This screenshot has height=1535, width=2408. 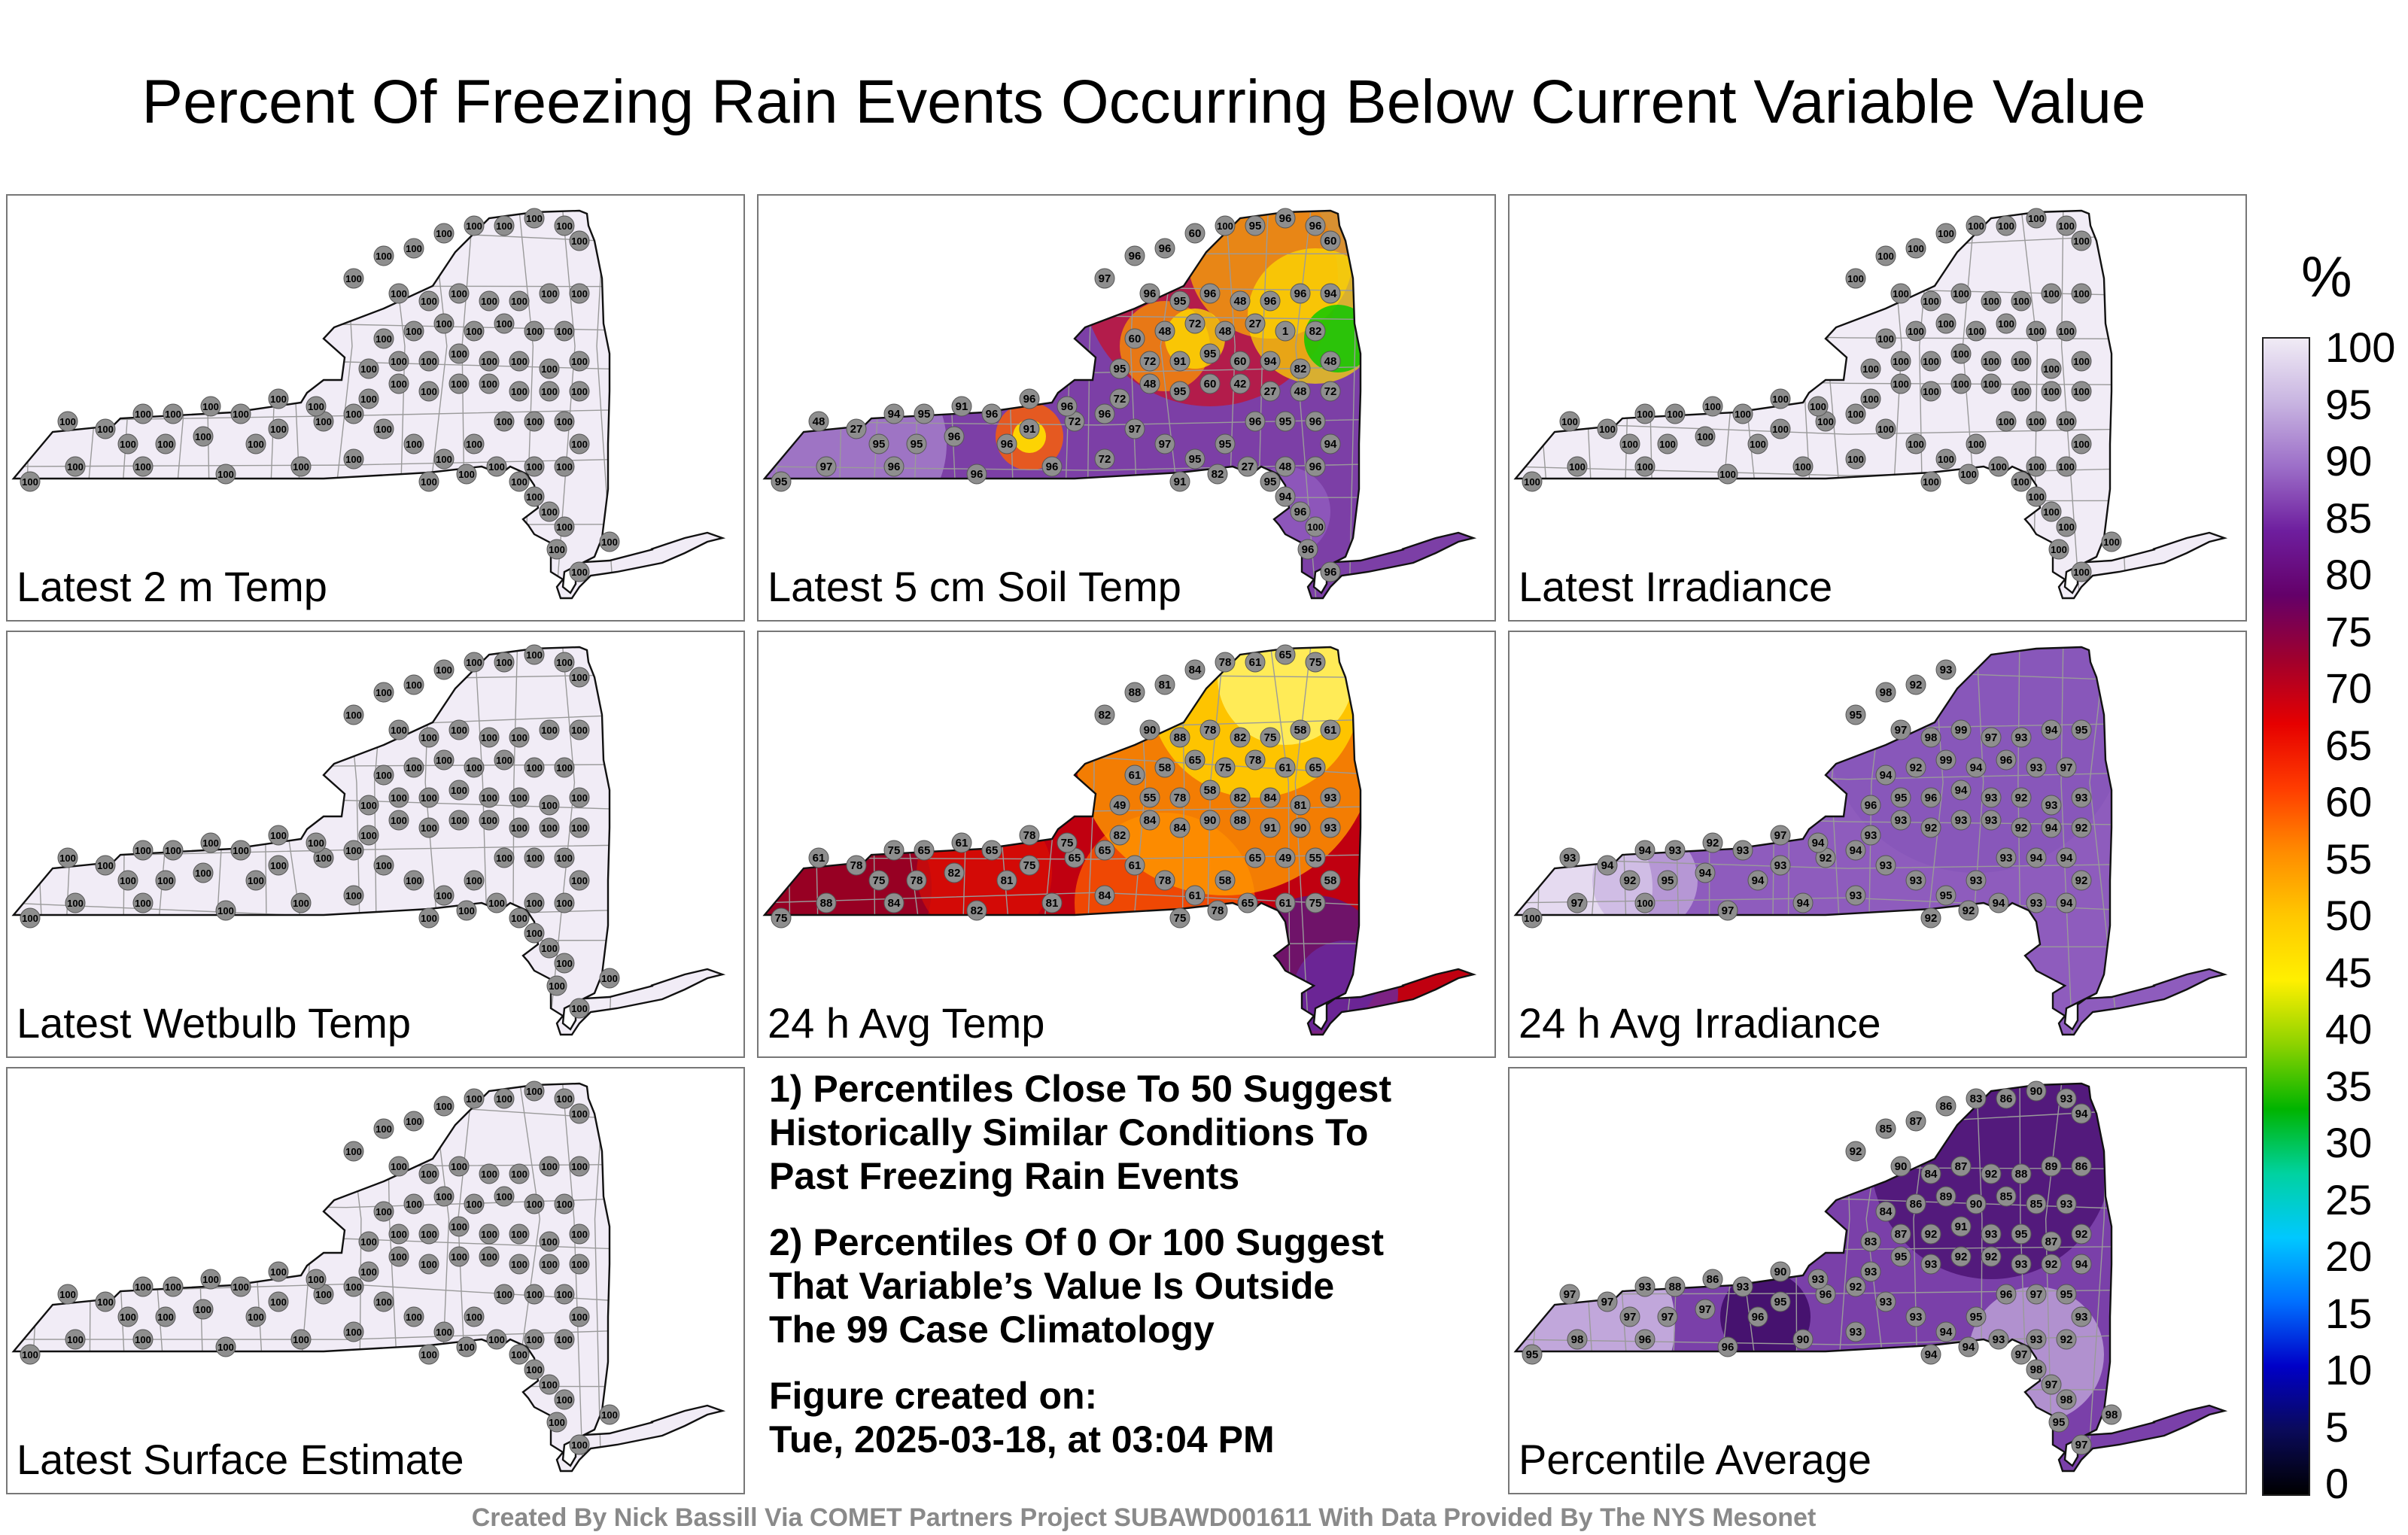 What do you see at coordinates (1120, 805) in the screenshot?
I see `station-value: 49` at bounding box center [1120, 805].